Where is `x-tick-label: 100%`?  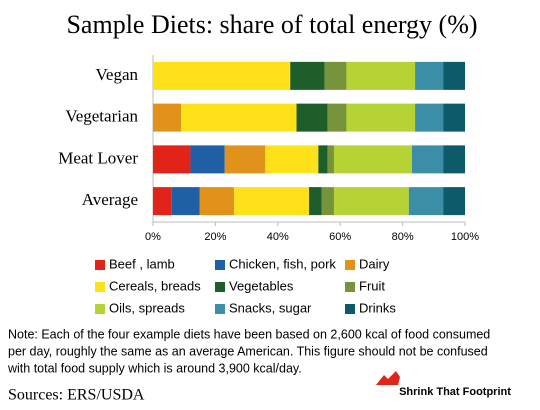
x-tick-label: 100% is located at coordinates (465, 237).